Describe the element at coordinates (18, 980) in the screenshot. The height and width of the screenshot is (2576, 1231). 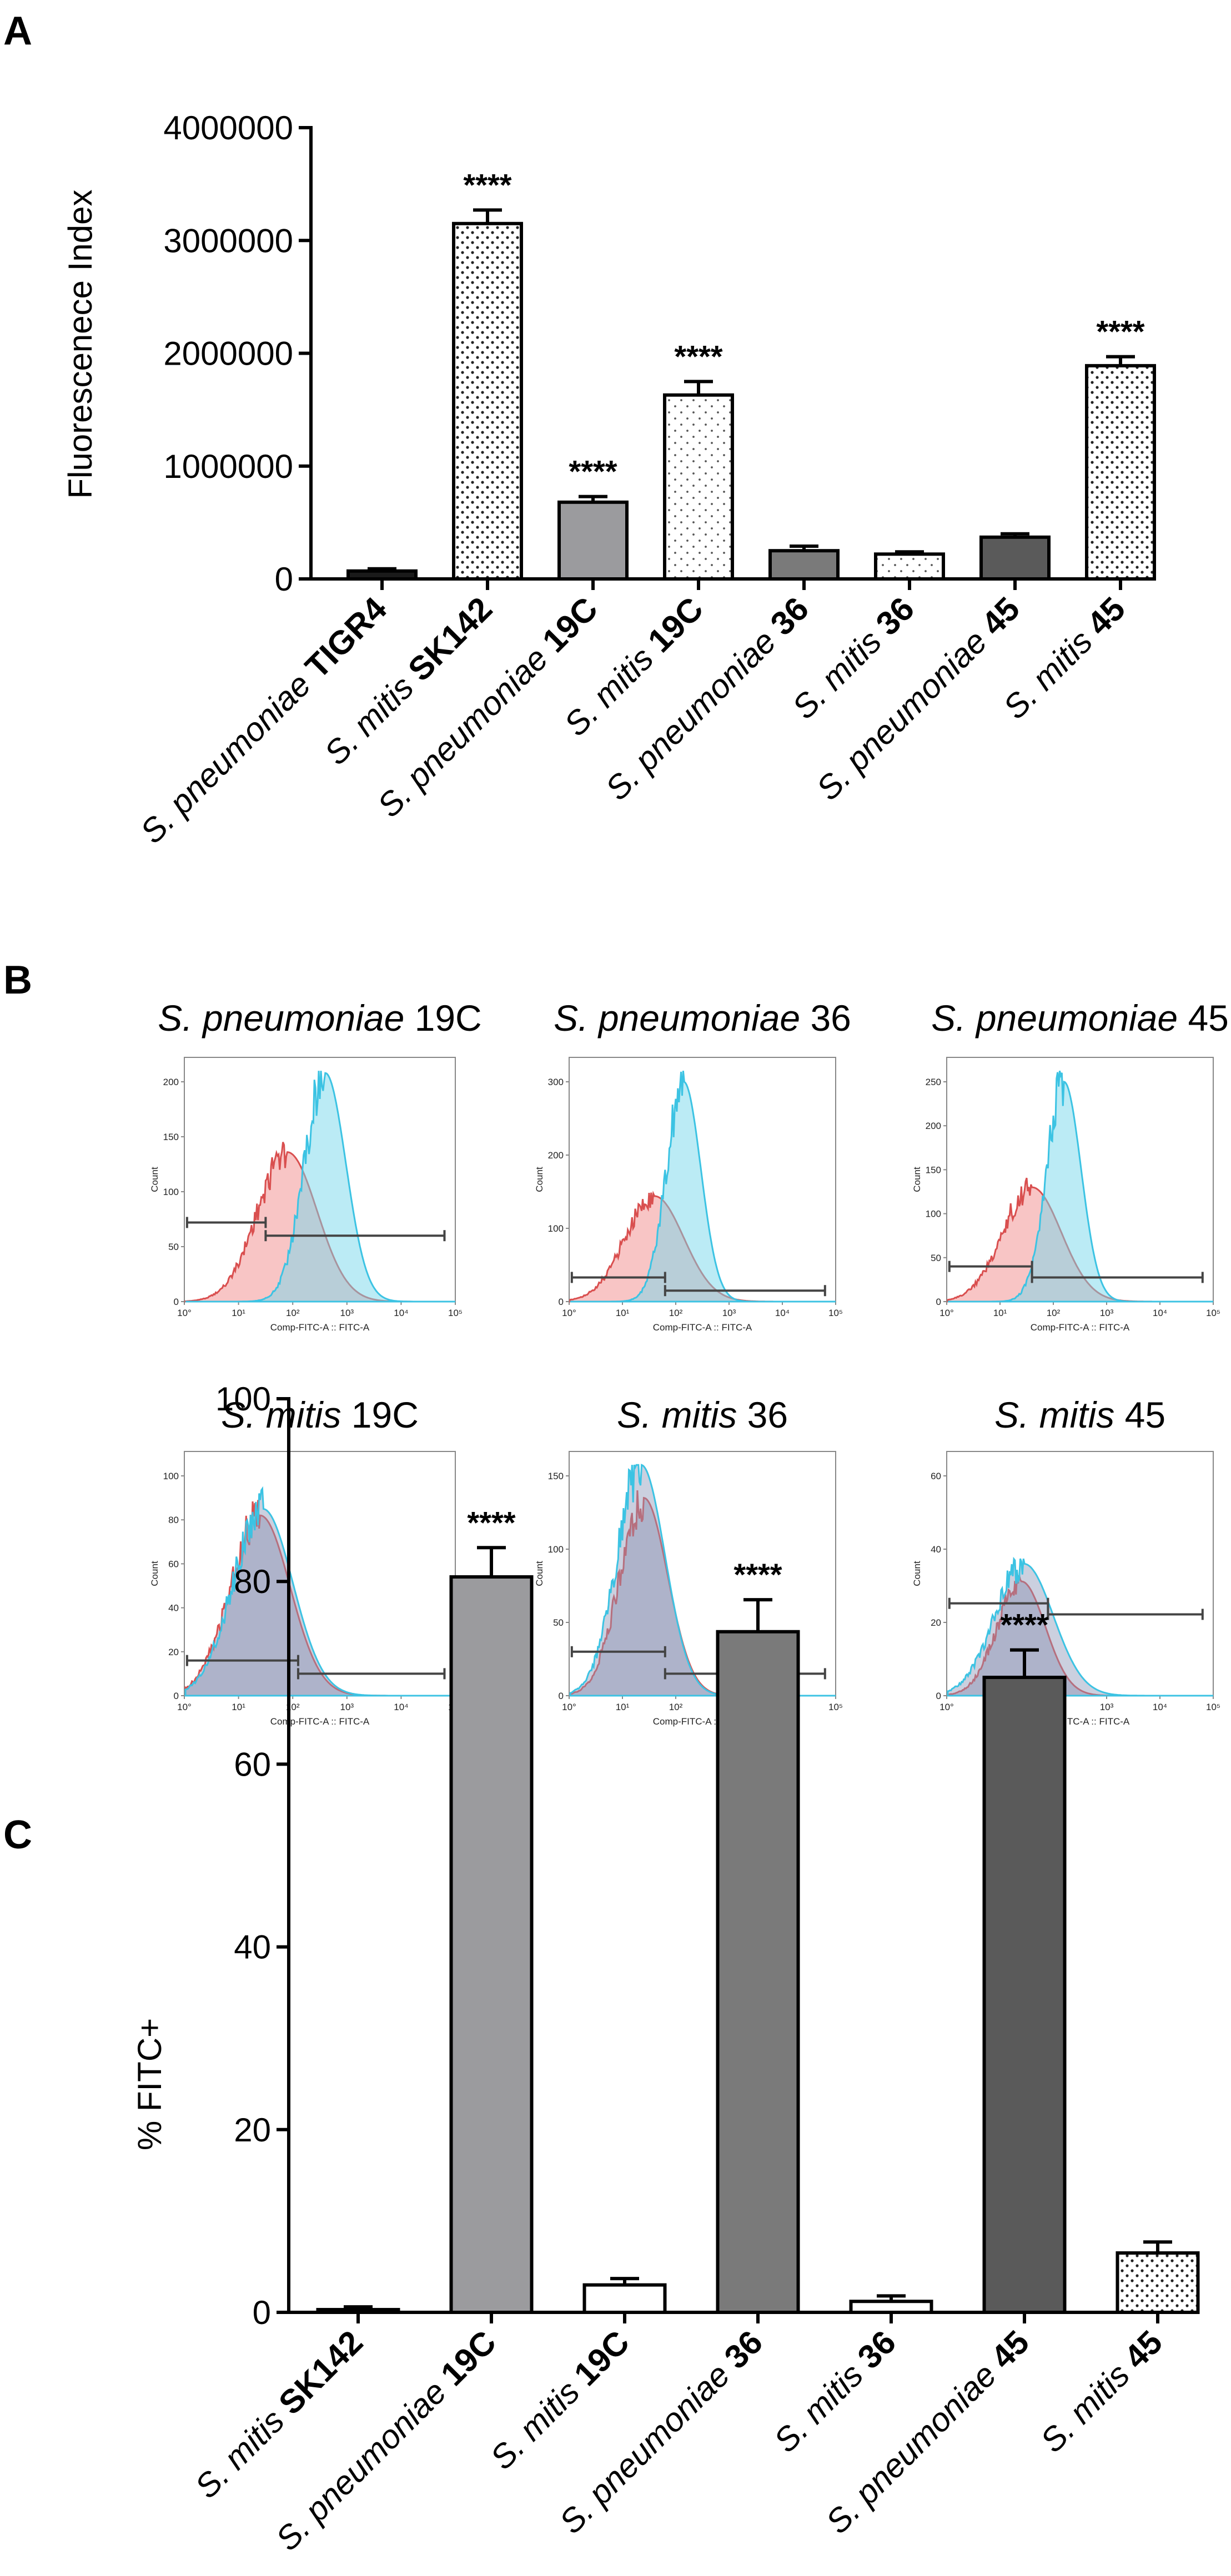
I see `panel-label-b: B` at that location.